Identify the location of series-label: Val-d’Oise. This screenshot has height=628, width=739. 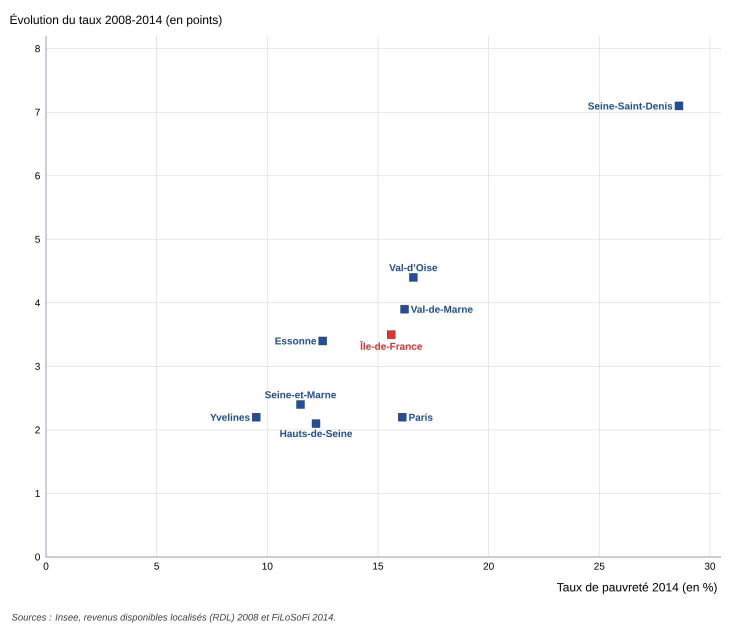
(413, 268).